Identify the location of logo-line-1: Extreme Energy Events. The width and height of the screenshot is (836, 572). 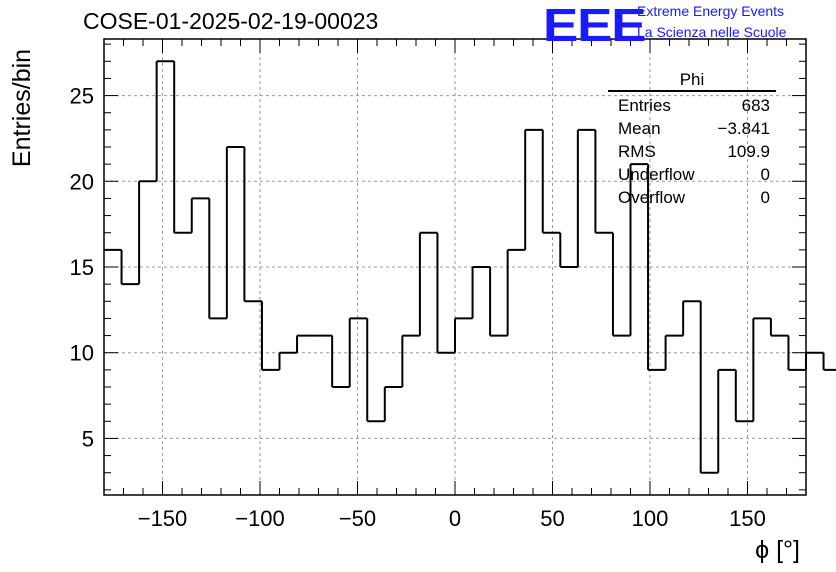
(711, 11).